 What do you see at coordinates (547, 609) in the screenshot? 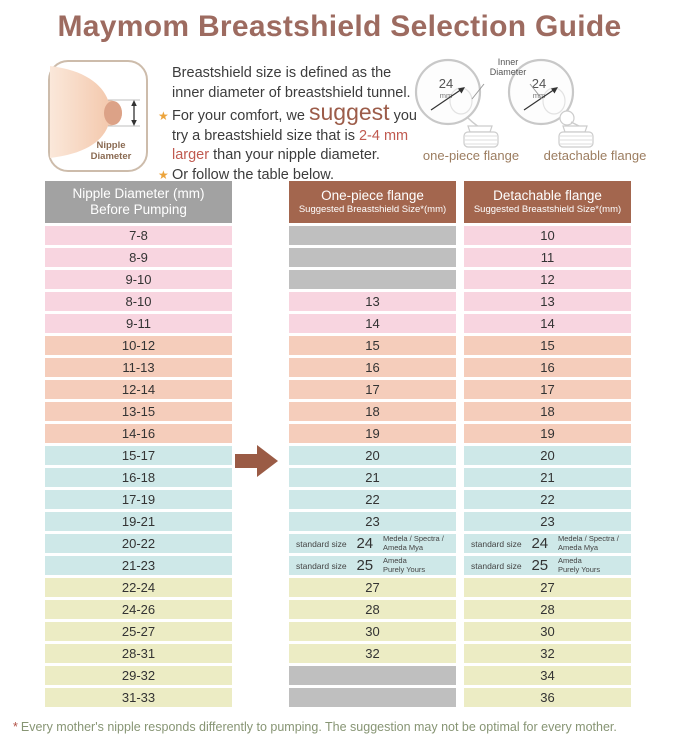
I see `detachable-cell: 28` at bounding box center [547, 609].